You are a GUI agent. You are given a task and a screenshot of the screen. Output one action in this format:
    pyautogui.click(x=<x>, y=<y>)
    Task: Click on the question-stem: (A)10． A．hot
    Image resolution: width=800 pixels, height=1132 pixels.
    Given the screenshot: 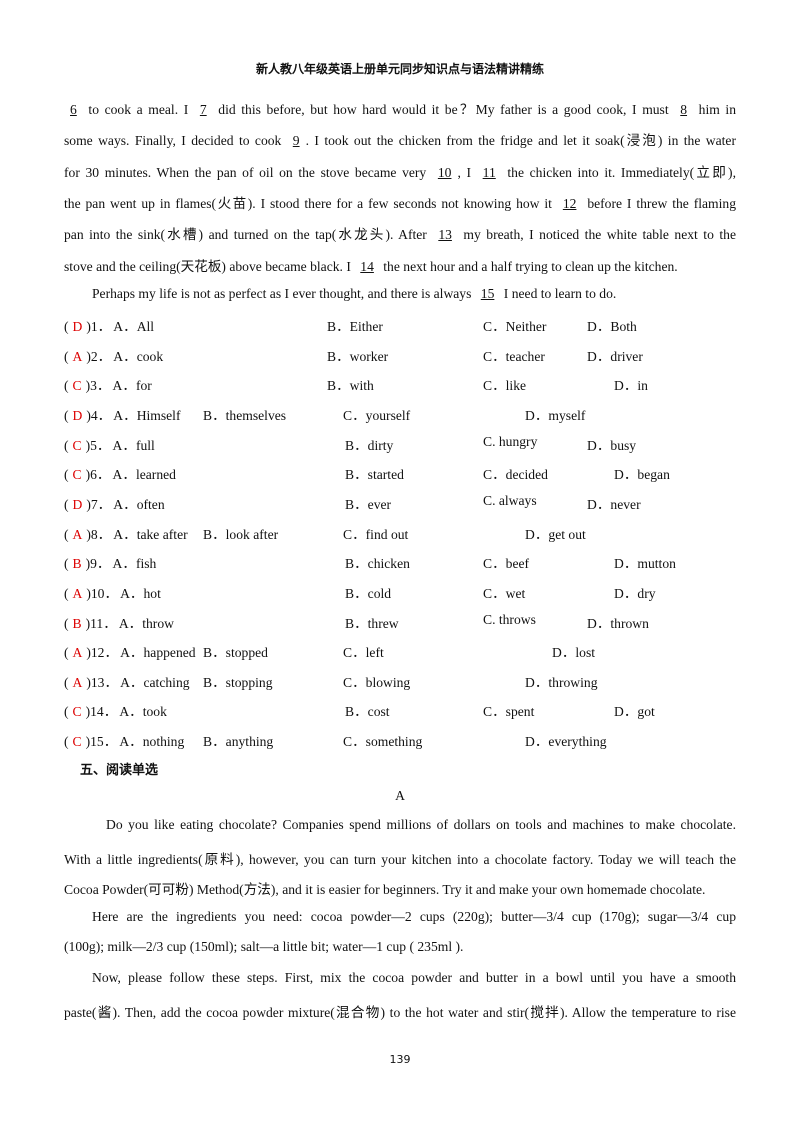 What is the action you would take?
    pyautogui.click(x=112, y=592)
    